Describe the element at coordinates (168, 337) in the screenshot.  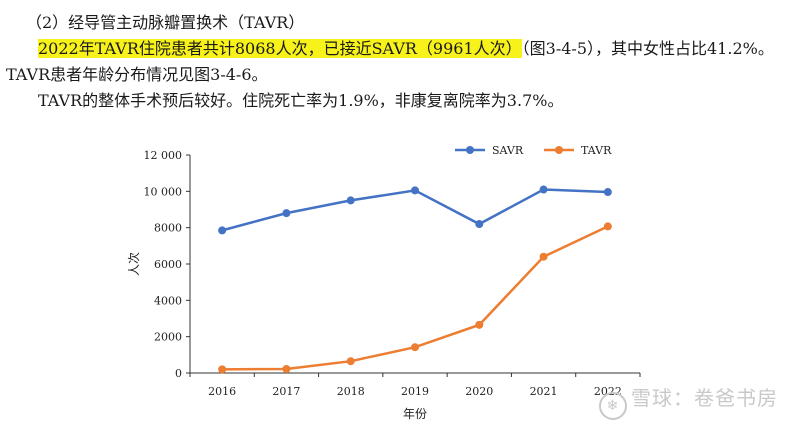
I see `y-tick-label: 2000` at that location.